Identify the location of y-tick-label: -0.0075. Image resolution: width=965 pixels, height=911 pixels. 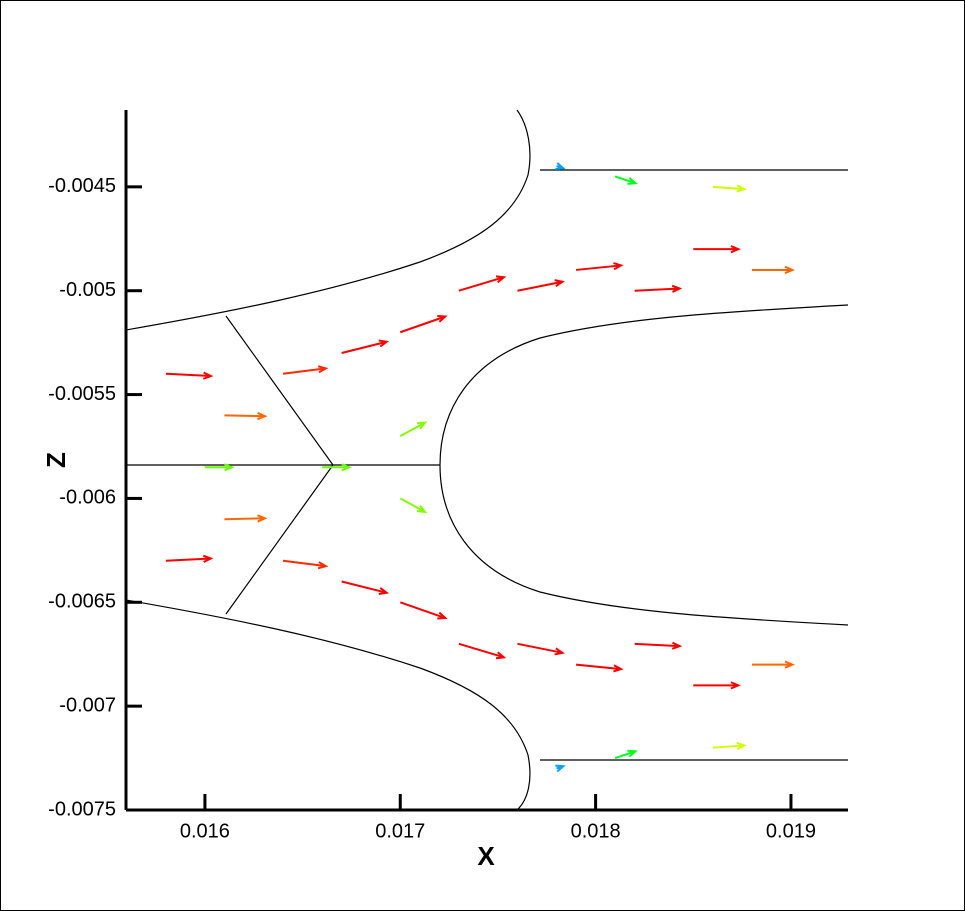
(82, 809).